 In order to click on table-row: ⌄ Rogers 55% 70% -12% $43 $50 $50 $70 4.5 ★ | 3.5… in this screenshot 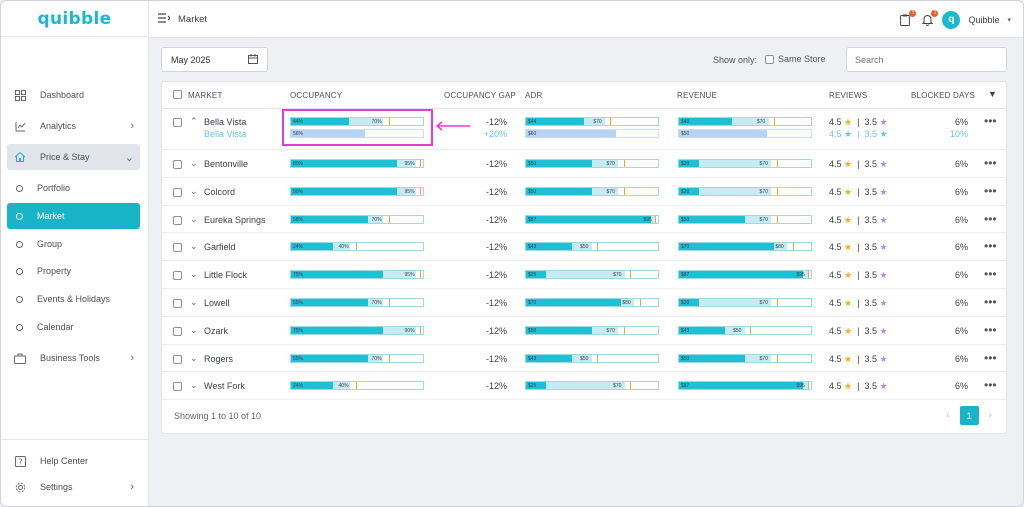, I will do `click(584, 359)`.